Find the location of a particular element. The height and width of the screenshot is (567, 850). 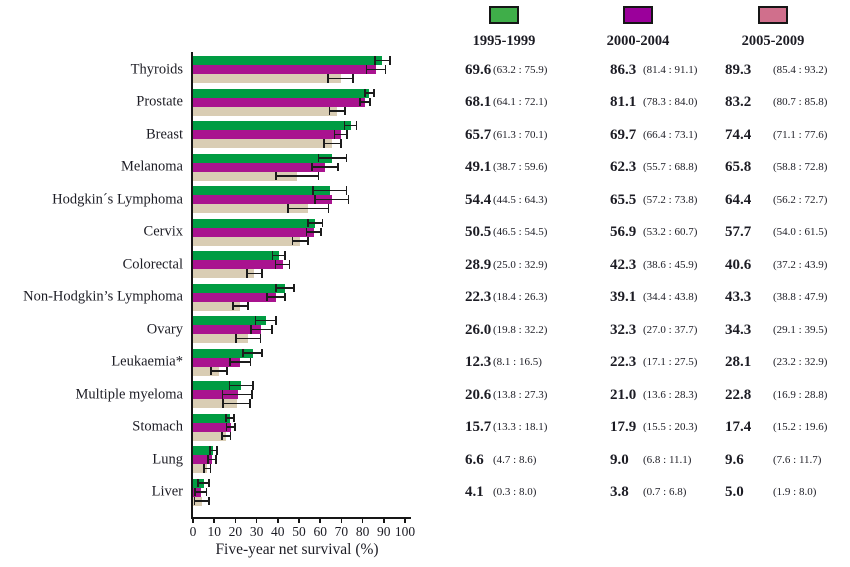

category-label: Leukaemia* is located at coordinates (147, 361).